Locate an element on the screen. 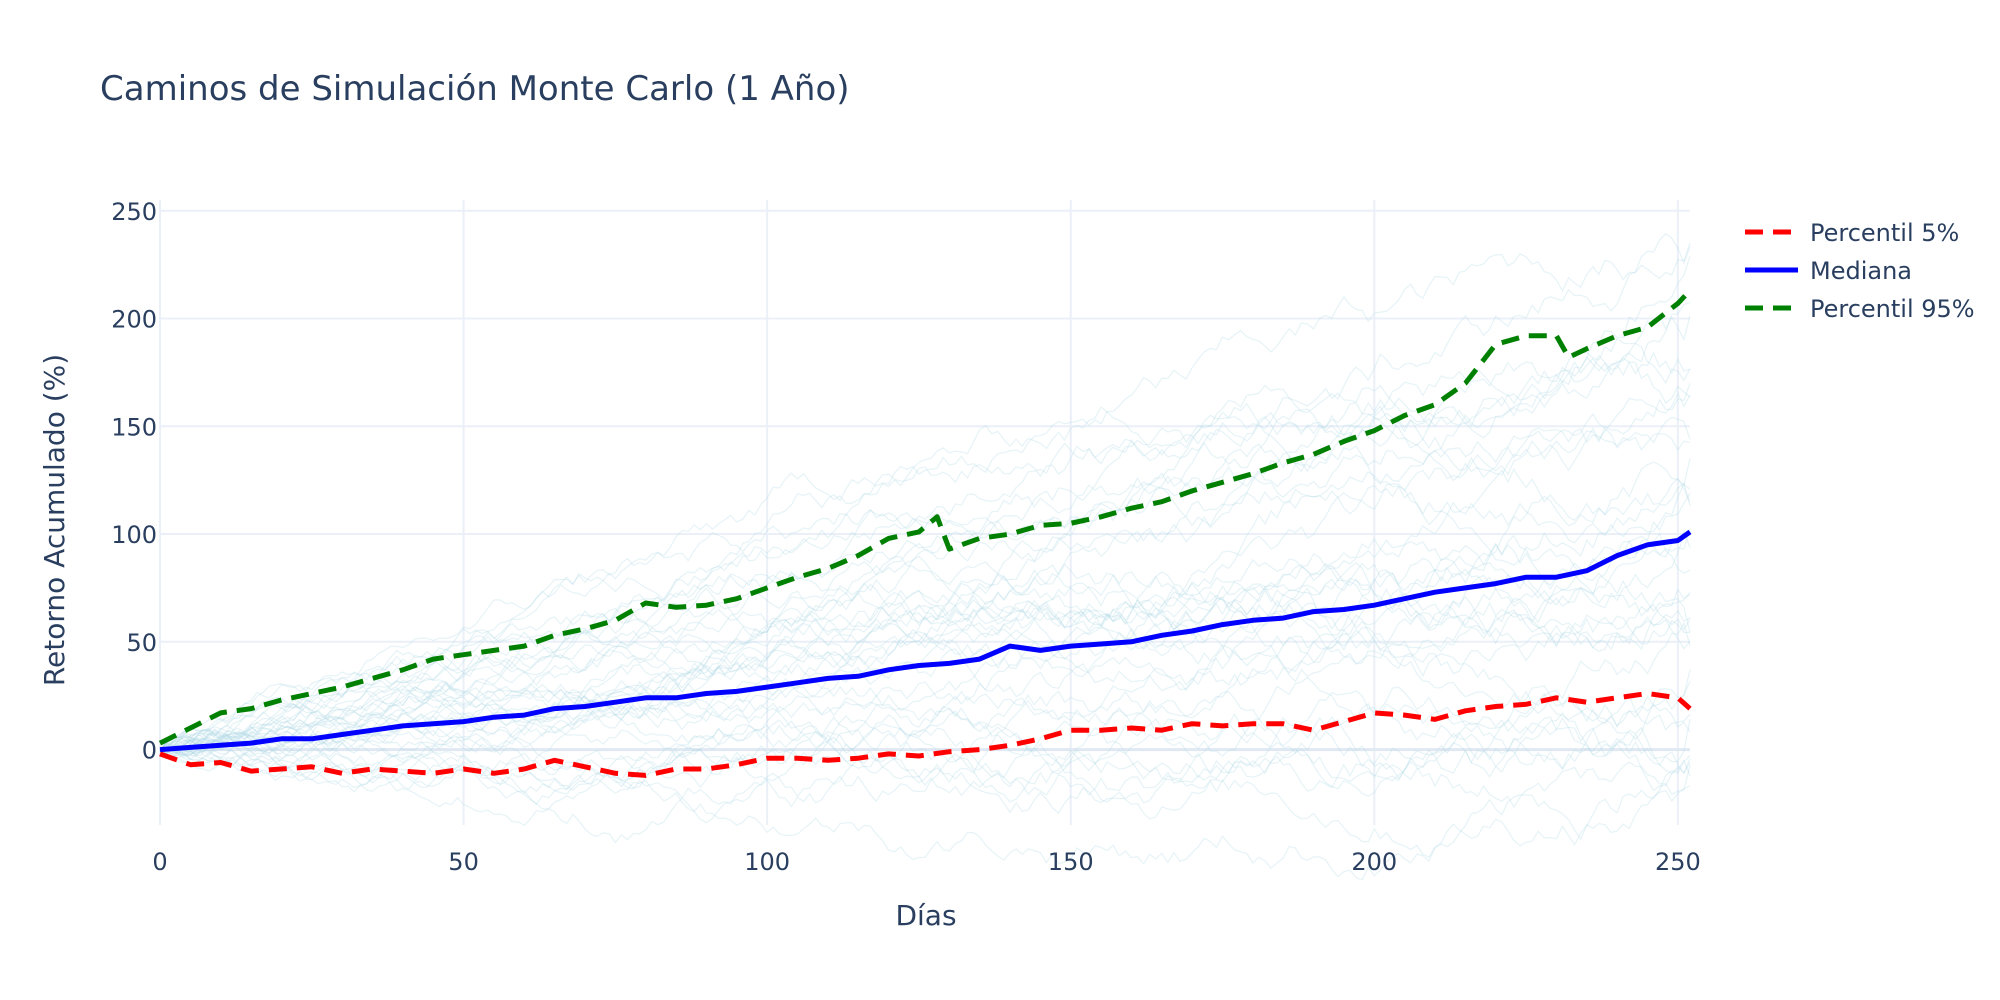 This screenshot has width=2000, height=1000. x-tick-label: 100 is located at coordinates (767, 862).